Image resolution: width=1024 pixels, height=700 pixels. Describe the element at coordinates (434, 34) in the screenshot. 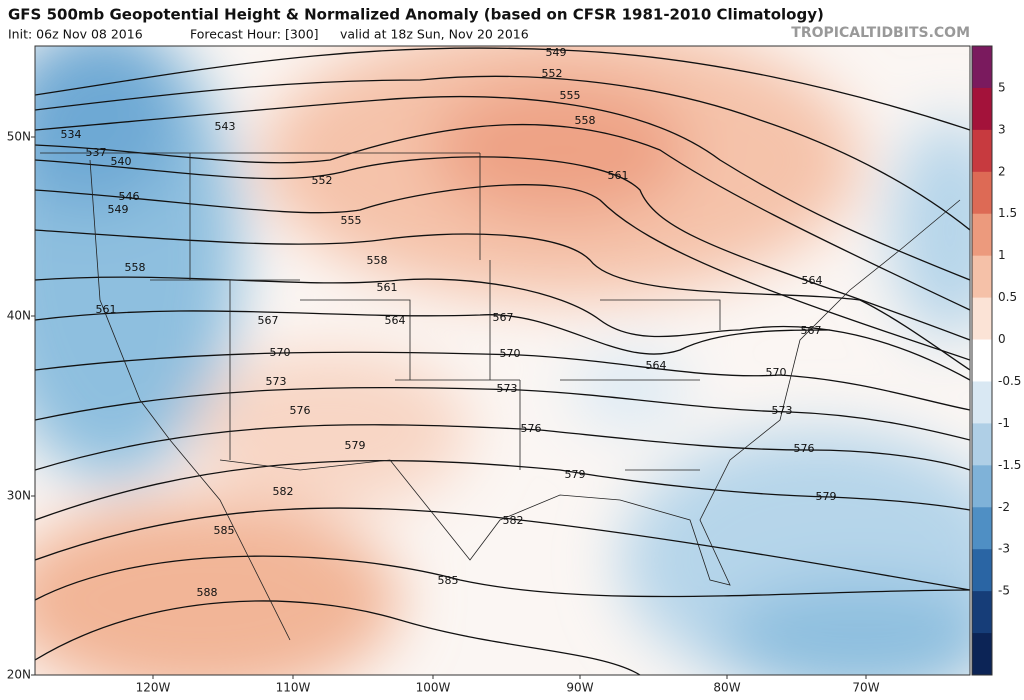

I see `valid-time: valid at 18z Sun, Nov 20 2016` at that location.